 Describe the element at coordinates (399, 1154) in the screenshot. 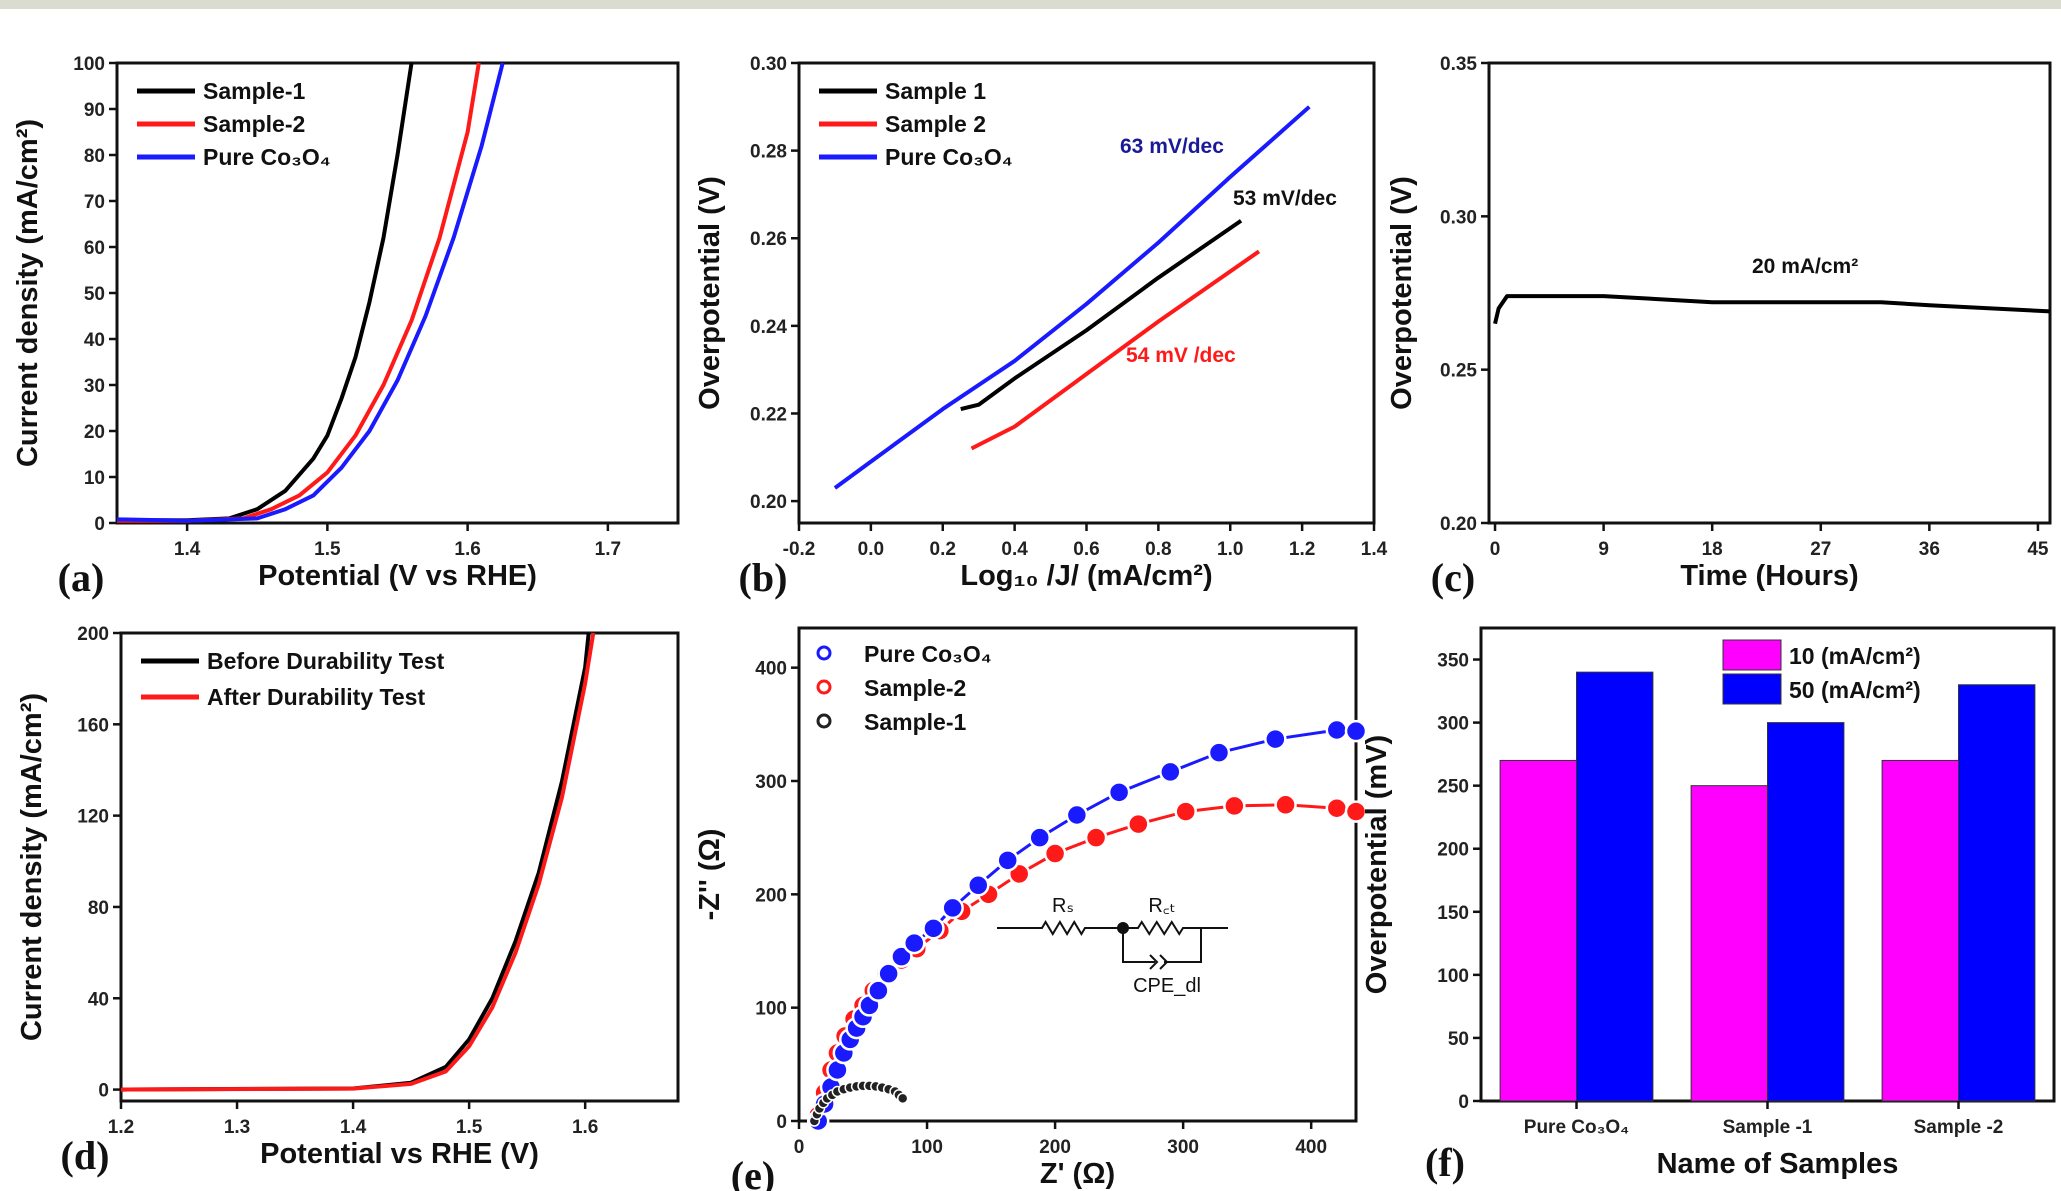

I see `x-axis-label: Potential vs RHE (V)` at that location.